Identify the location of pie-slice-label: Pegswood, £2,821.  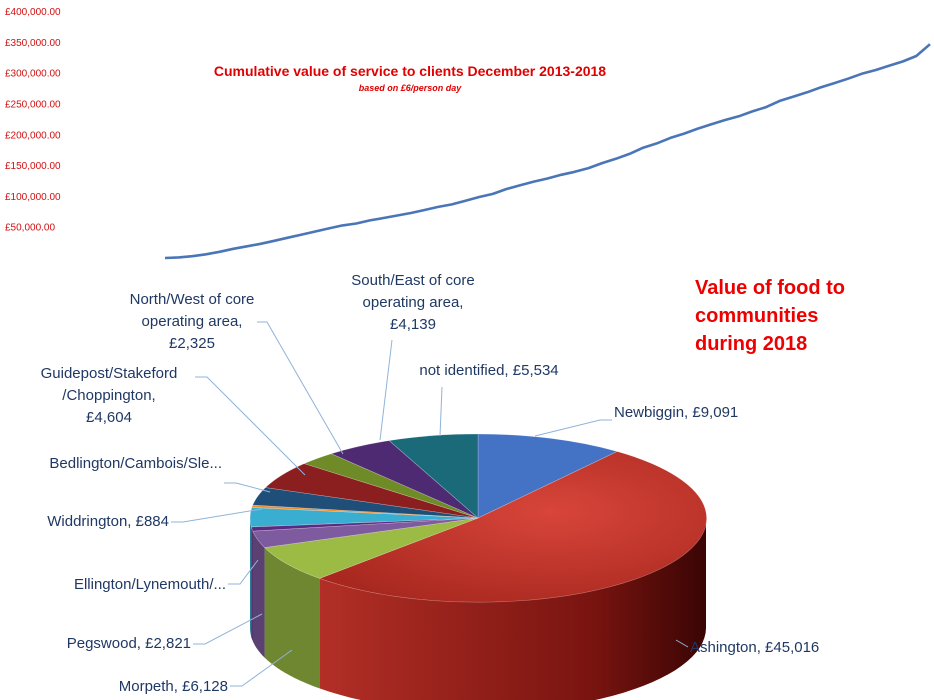
(129, 643).